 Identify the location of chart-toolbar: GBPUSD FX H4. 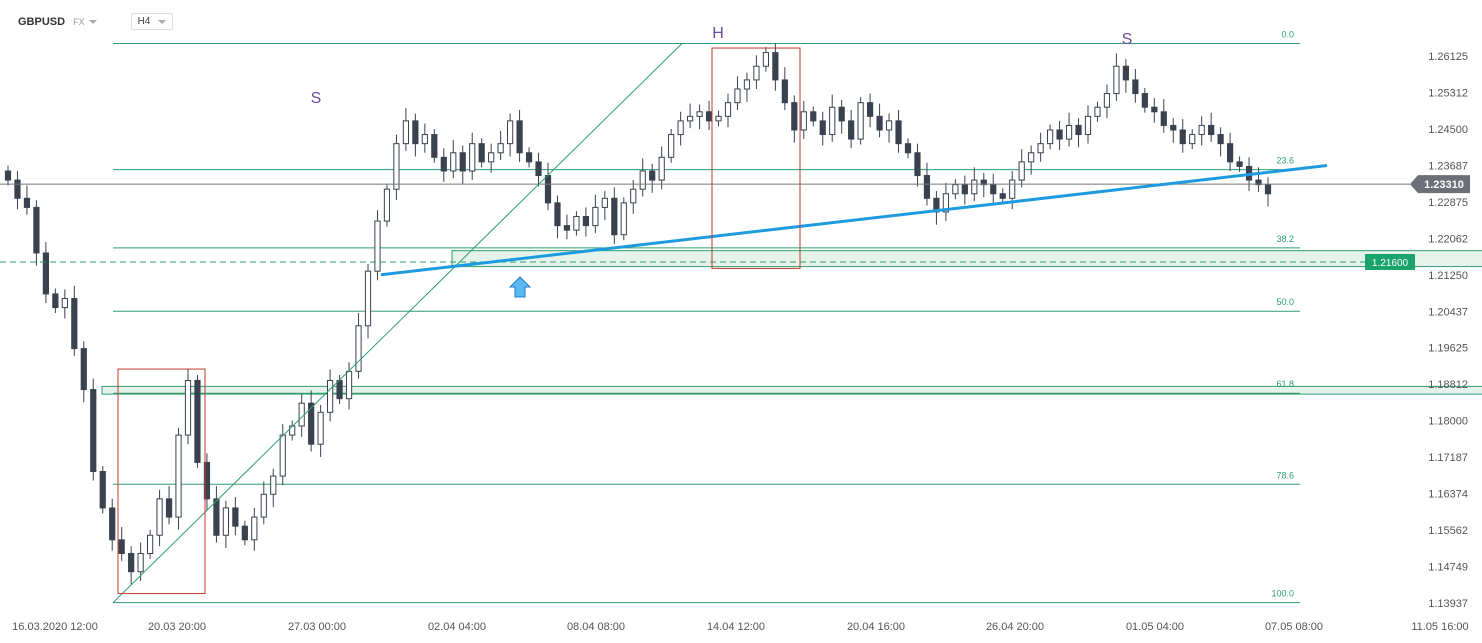
(96, 21).